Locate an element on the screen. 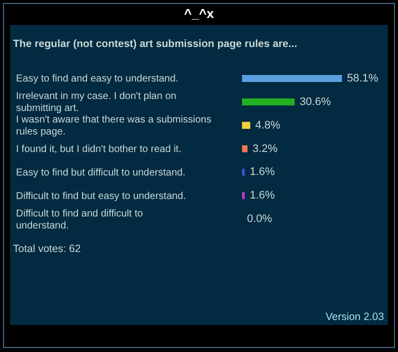  data-label: 58.1% is located at coordinates (362, 78).